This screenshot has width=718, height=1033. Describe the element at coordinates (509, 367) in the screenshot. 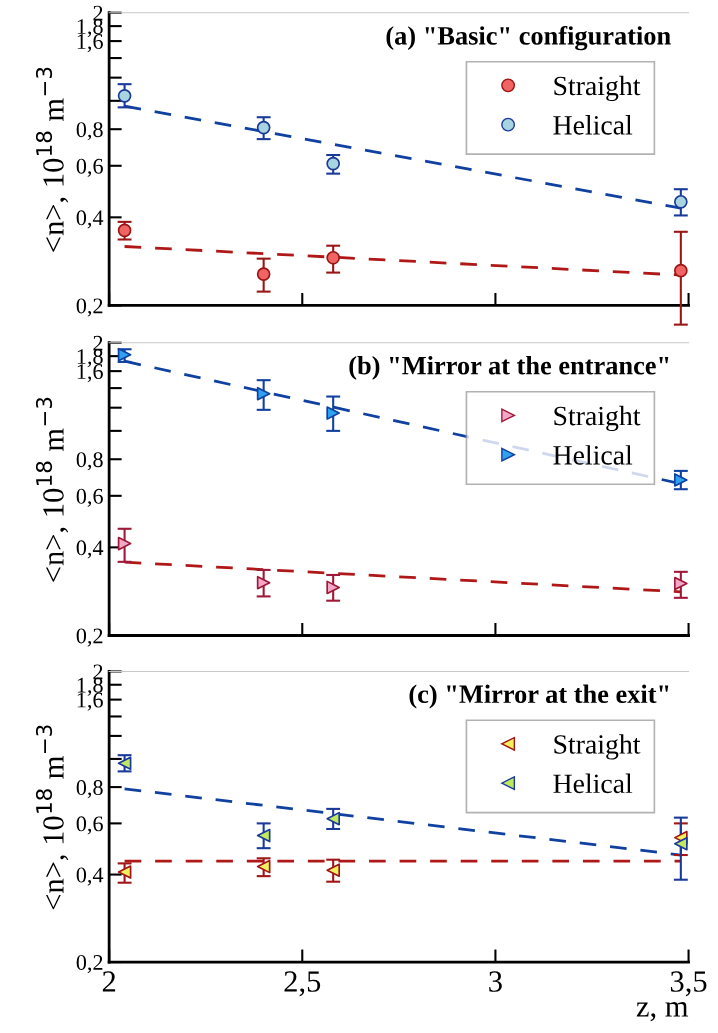

I see `chart-title: (b) "Mirror at the entrance"` at that location.